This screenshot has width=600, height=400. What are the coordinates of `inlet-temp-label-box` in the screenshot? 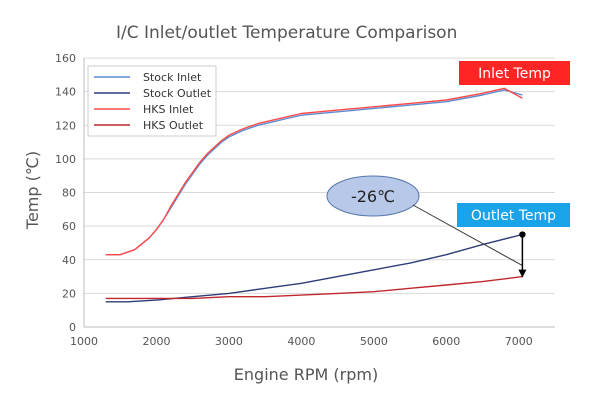 It's located at (514, 73).